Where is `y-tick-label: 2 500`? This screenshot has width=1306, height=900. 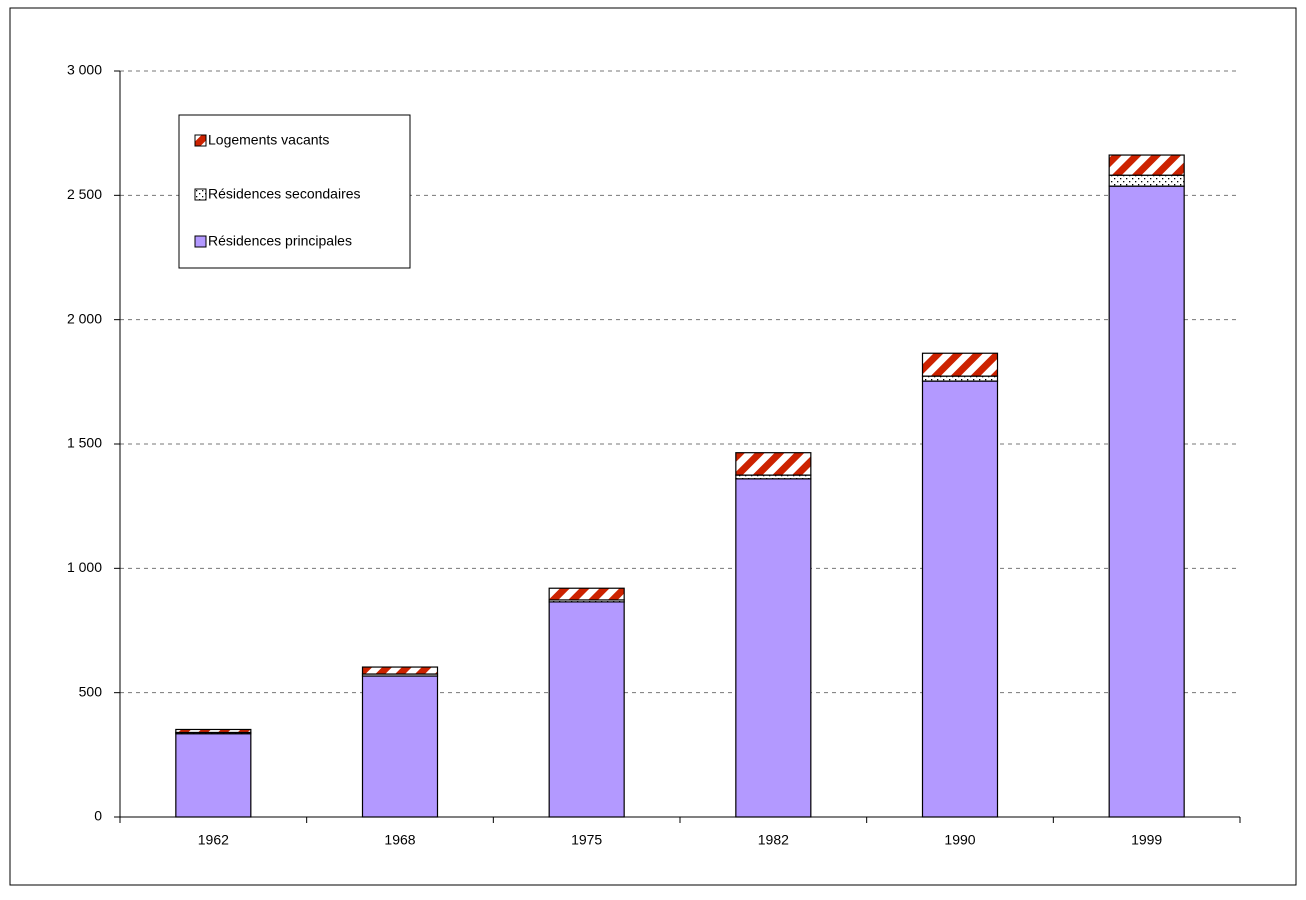 y-tick-label: 2 500 is located at coordinates (84, 194).